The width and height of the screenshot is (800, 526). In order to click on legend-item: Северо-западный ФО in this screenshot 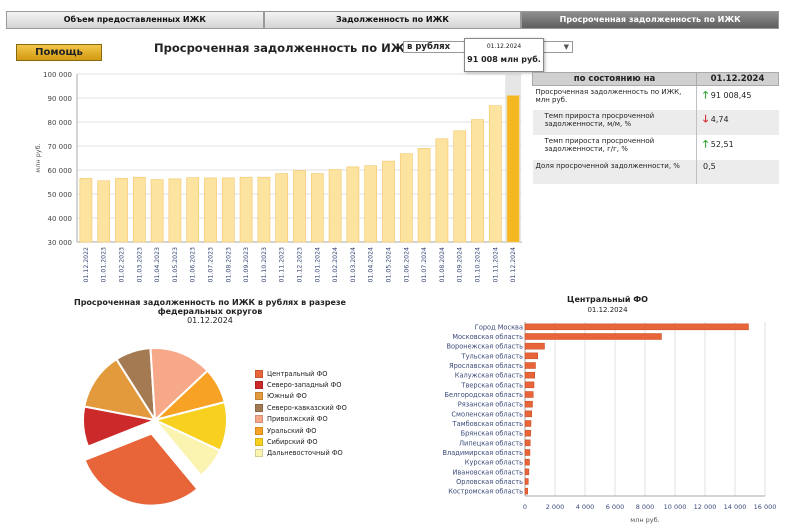, I will do `click(301, 384)`.